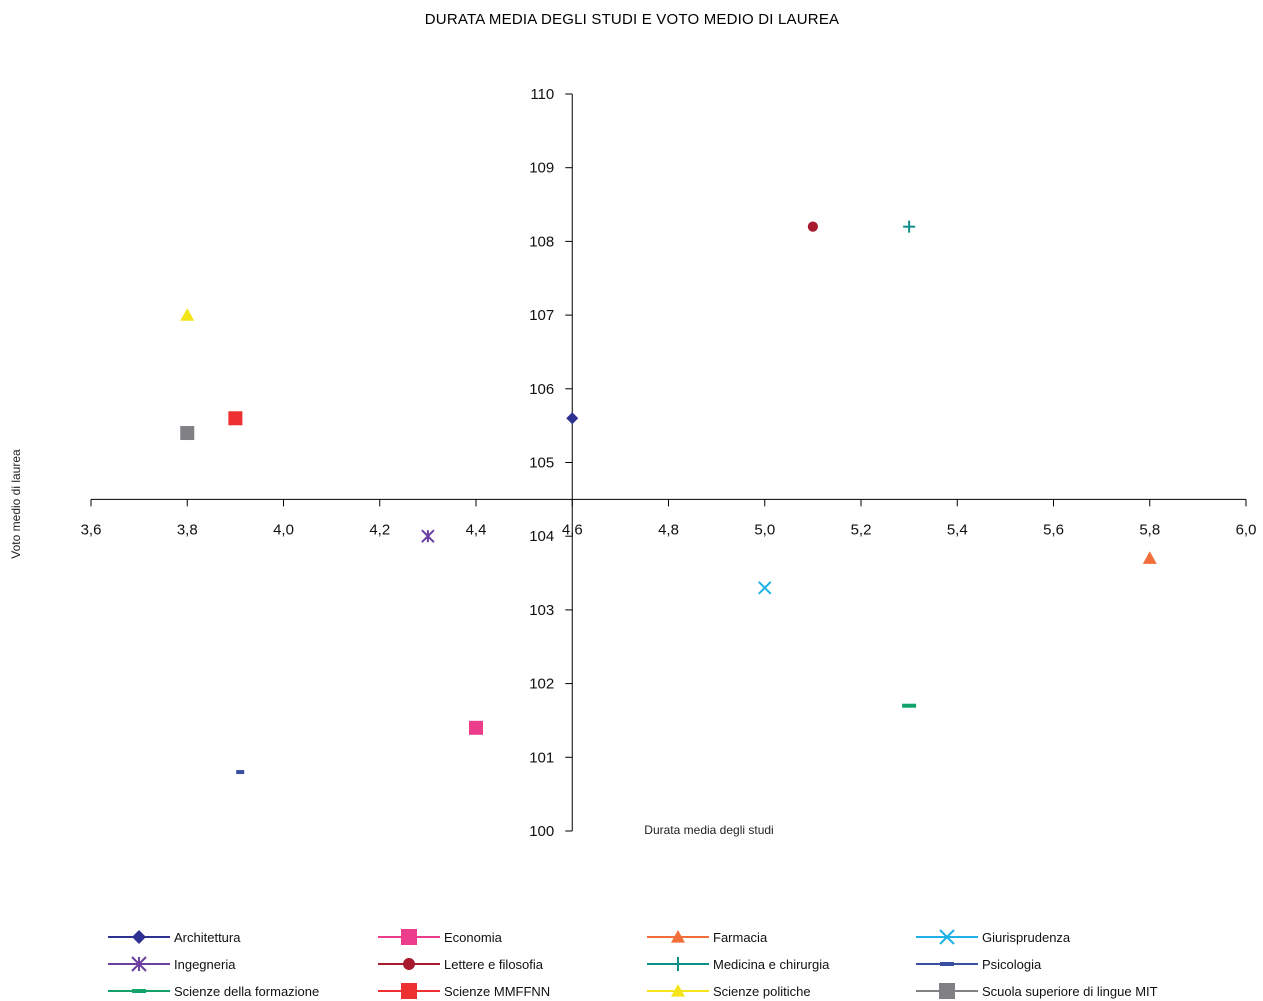 The width and height of the screenshot is (1263, 1001). Describe the element at coordinates (235, 418) in the screenshot. I see `data-point-scienze-mmffnn` at that location.